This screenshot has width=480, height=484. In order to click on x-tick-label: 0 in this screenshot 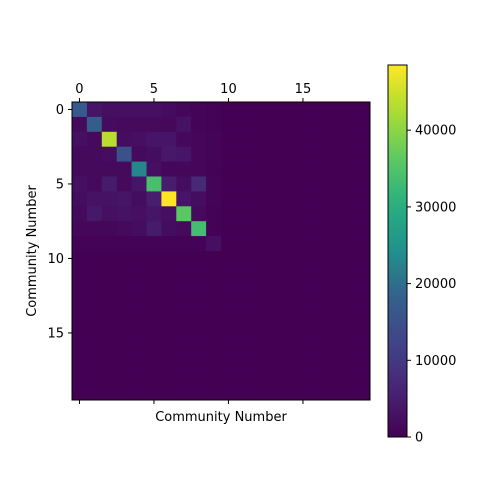, I will do `click(79, 89)`.